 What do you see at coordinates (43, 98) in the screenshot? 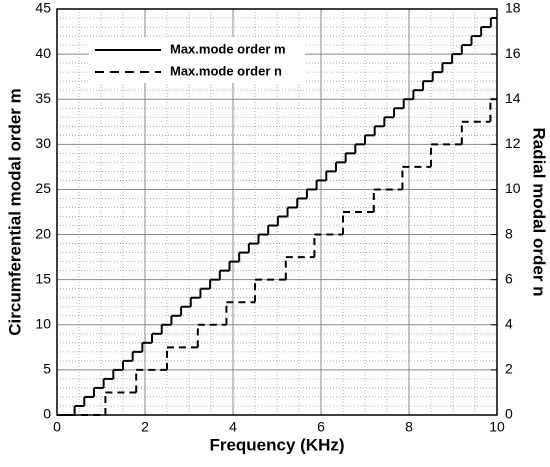
I see `y-tick-label: 35` at bounding box center [43, 98].